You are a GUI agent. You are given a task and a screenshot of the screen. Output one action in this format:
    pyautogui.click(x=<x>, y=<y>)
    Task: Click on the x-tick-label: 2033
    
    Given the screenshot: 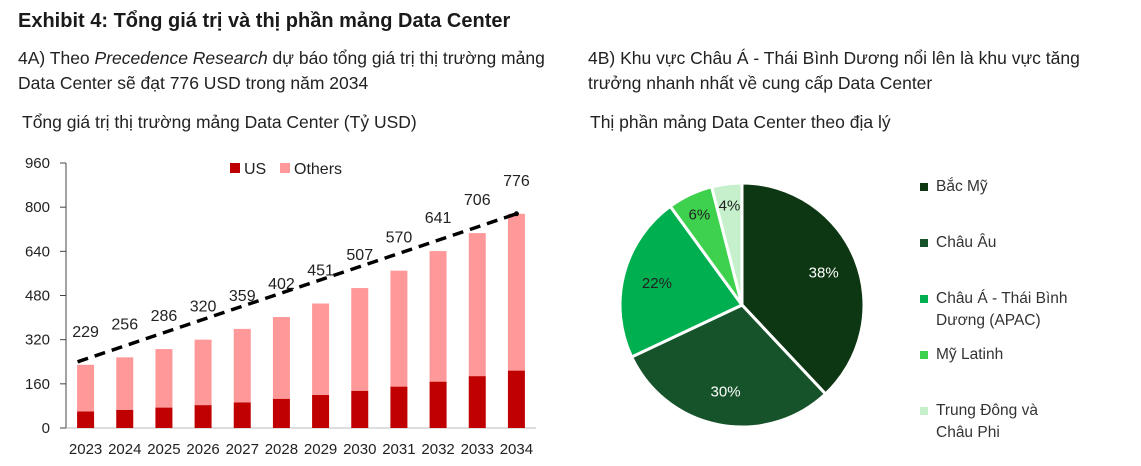 What is the action you would take?
    pyautogui.click(x=477, y=449)
    